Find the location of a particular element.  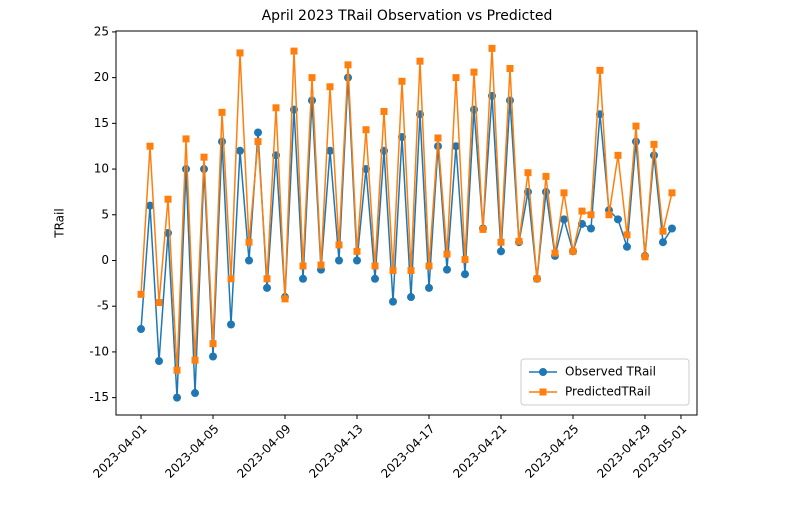

y-tick-label: 15 is located at coordinates (101, 123).